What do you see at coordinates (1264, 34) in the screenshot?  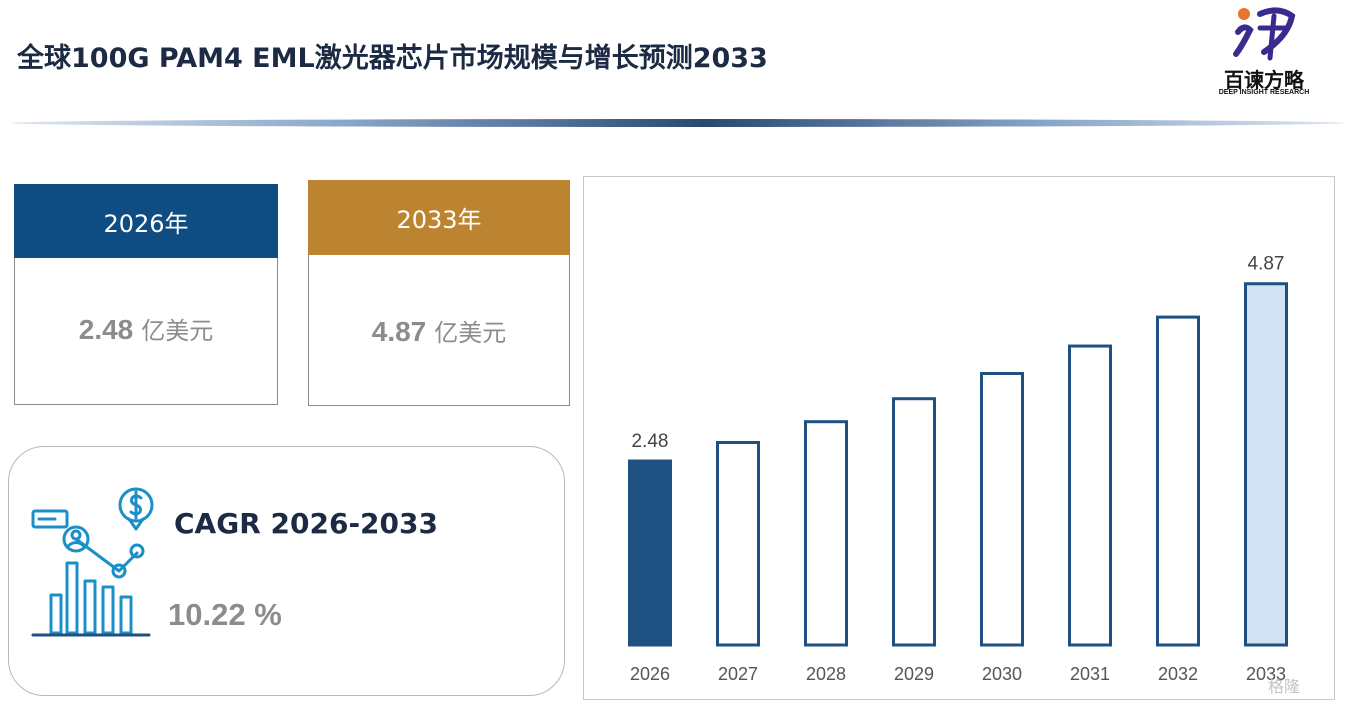 I see `brand-mark-icon` at bounding box center [1264, 34].